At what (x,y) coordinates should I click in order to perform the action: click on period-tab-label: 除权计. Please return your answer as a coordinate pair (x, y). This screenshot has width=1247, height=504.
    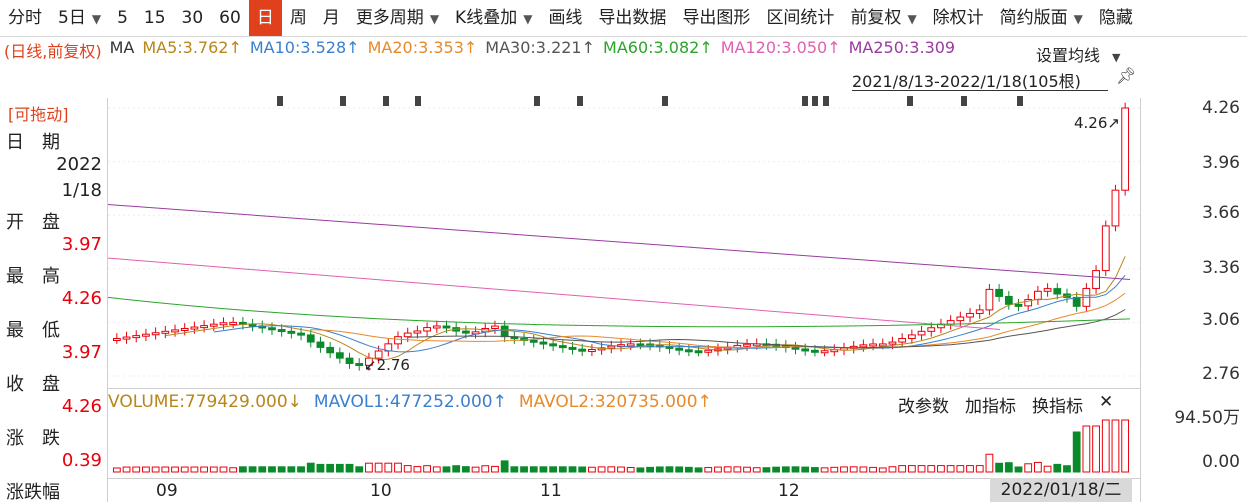
    Looking at the image, I should click on (958, 18).